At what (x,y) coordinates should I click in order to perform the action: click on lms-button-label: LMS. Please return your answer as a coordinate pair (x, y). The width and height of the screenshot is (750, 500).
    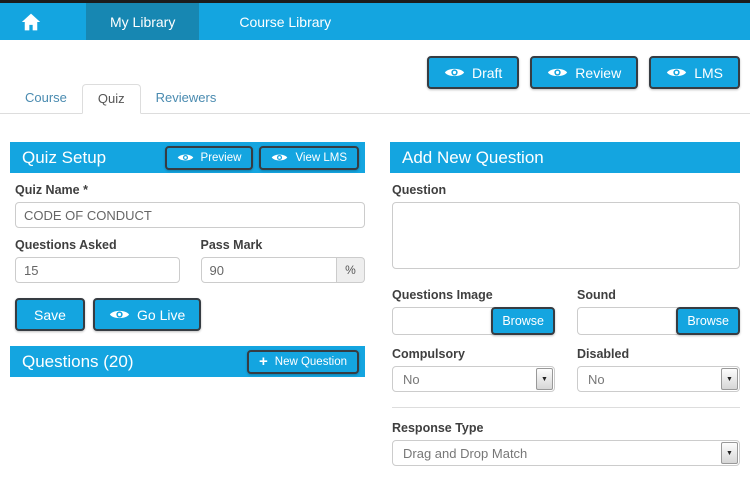
    Looking at the image, I should click on (708, 72).